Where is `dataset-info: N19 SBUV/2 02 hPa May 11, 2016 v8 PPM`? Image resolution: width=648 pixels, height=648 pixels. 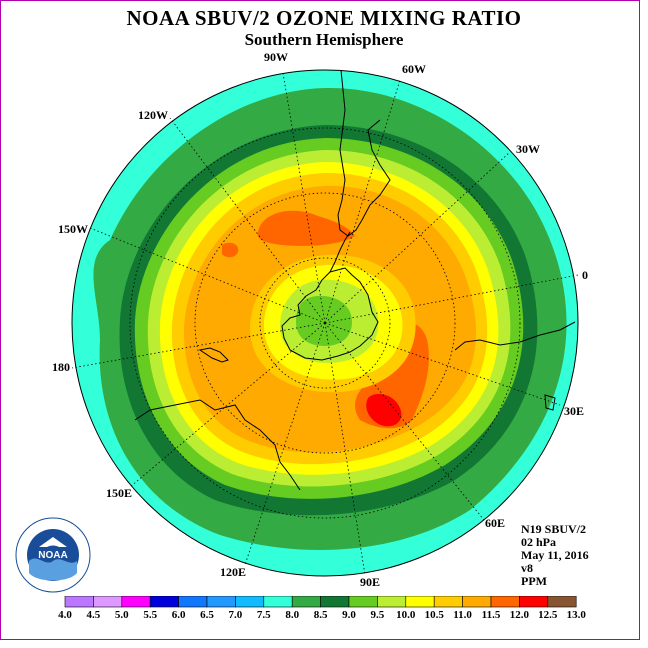 dataset-info: N19 SBUV/2 02 hPa May 11, 2016 v8 PPM is located at coordinates (555, 555).